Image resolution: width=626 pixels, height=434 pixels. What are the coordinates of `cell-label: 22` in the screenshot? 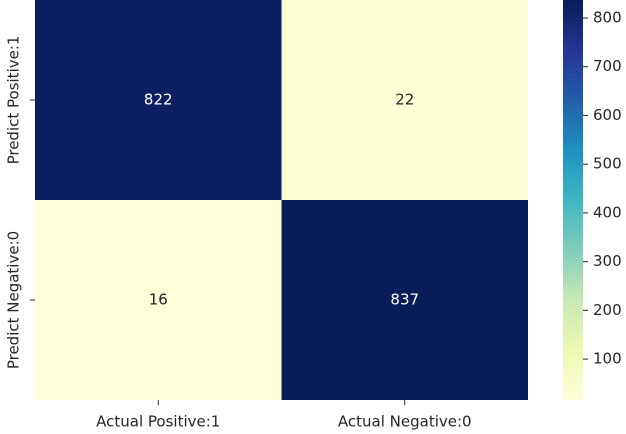 It's located at (404, 100).